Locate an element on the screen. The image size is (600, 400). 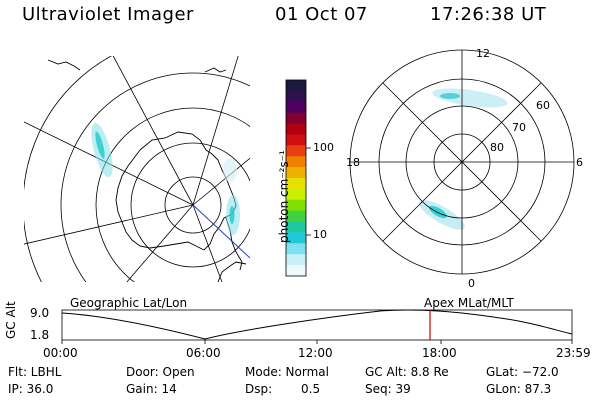
colorbar-tick-label-100: 100 is located at coordinates (323, 147).